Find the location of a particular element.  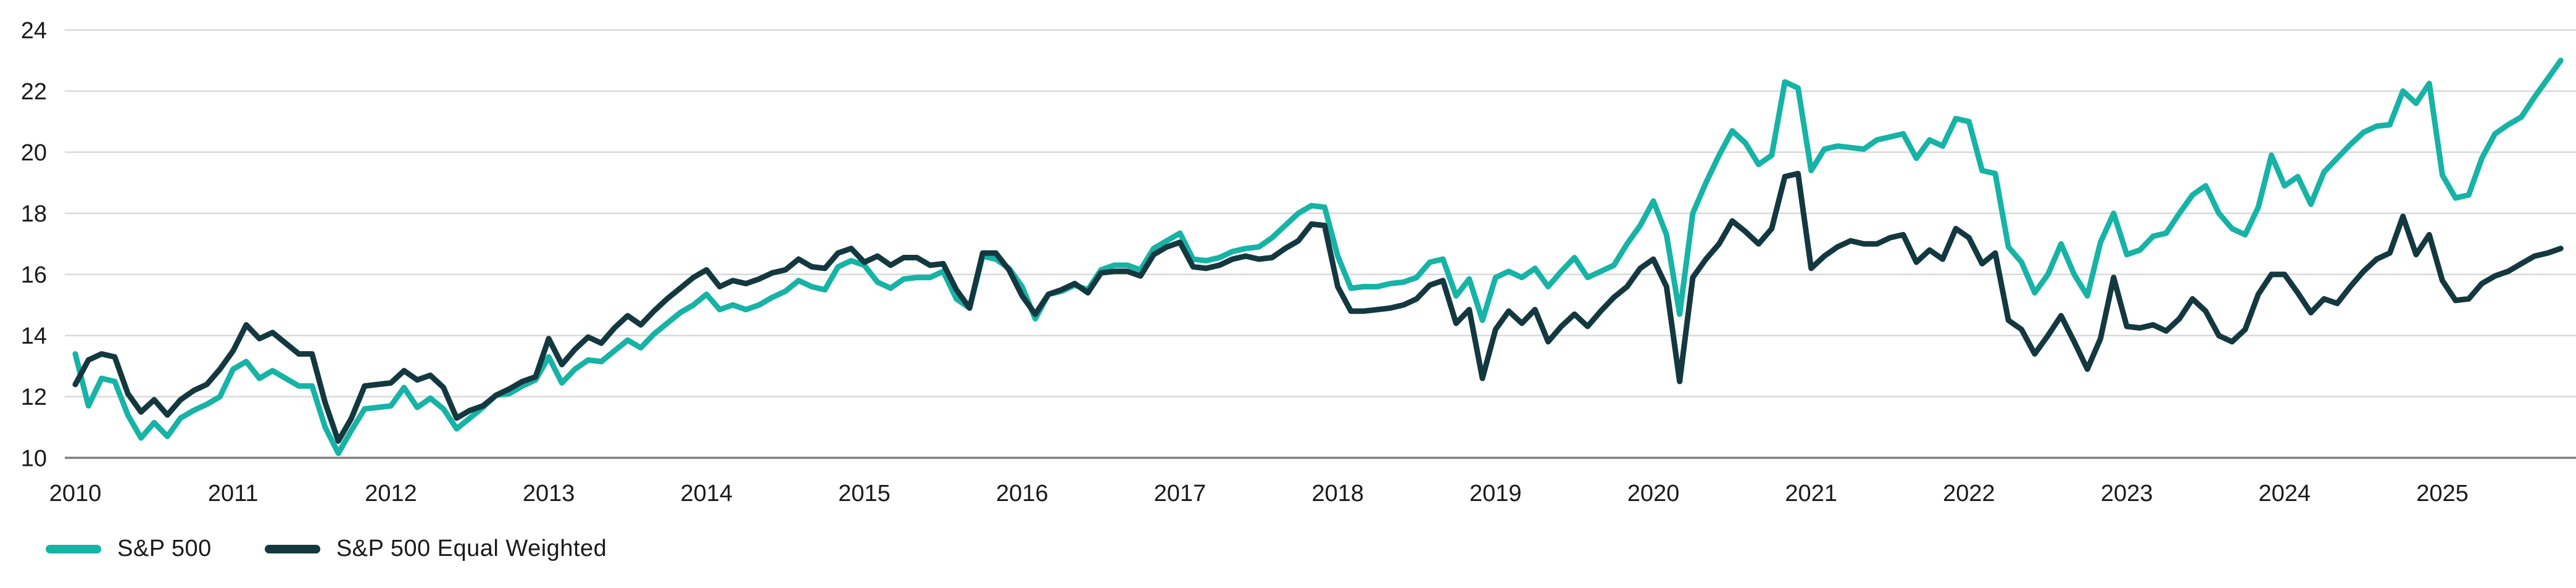

x-tick-label-2011: 2011 is located at coordinates (234, 494).